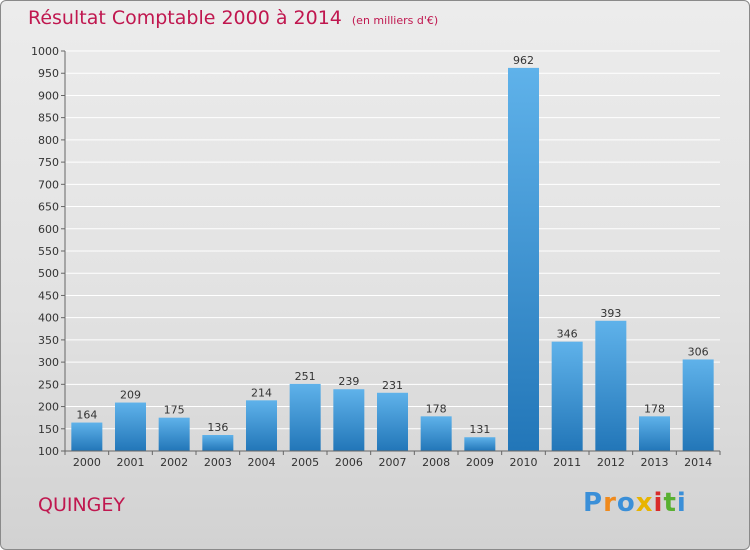  I want to click on data-label: 393, so click(610, 313).